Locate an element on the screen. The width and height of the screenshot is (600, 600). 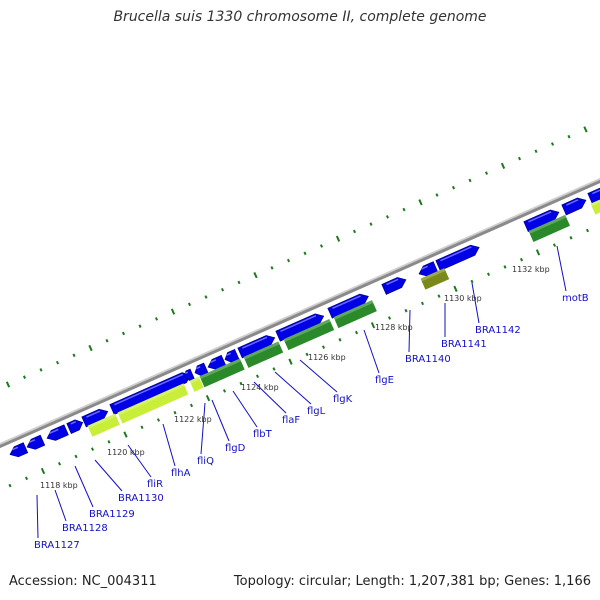
gene-label: motB is located at coordinates (575, 298).